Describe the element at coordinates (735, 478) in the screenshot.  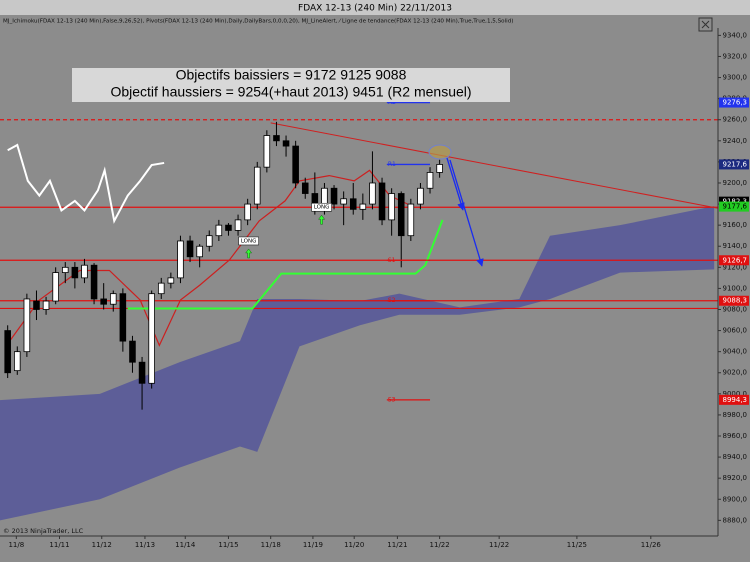
I see `y-tick-label: 8920,0` at that location.